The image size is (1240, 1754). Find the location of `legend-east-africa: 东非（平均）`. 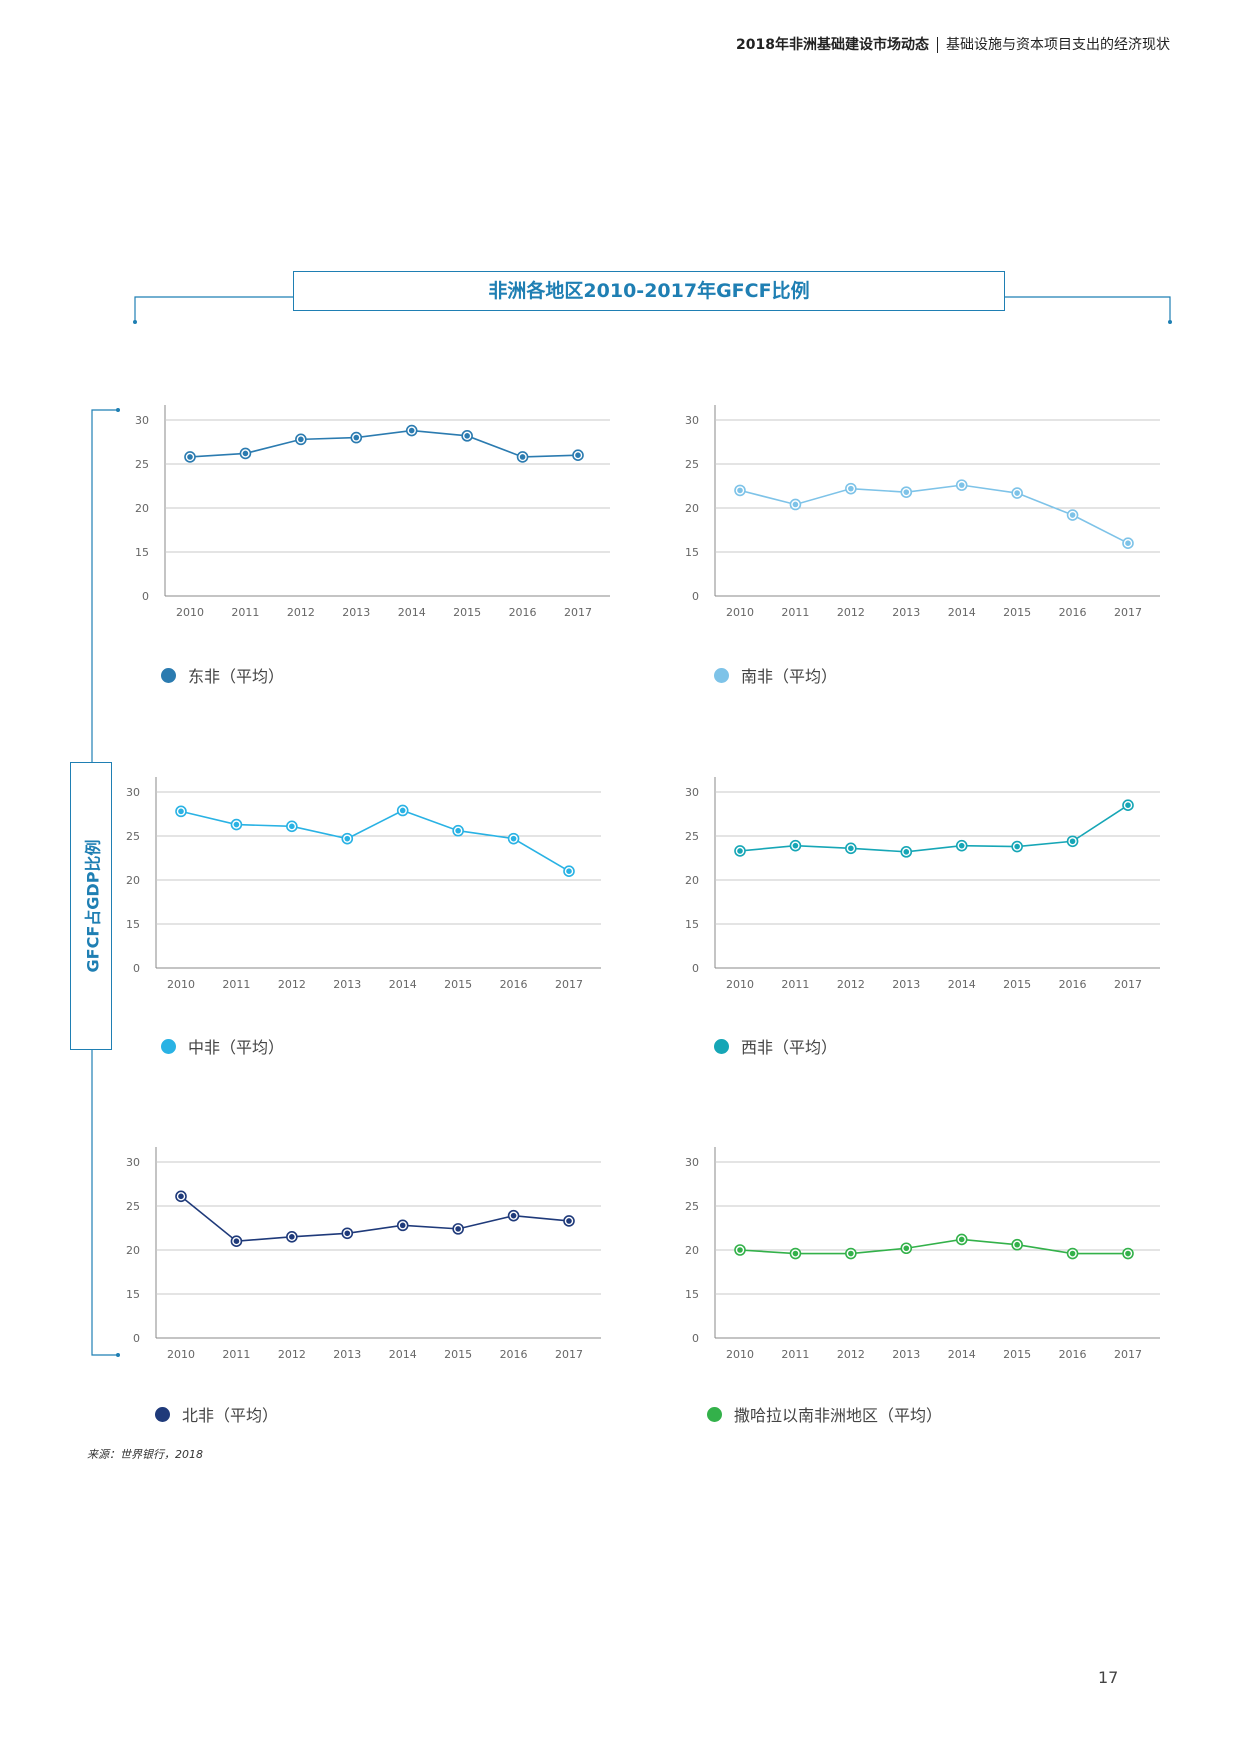

legend-east-africa: 东非（平均） is located at coordinates (222, 675).